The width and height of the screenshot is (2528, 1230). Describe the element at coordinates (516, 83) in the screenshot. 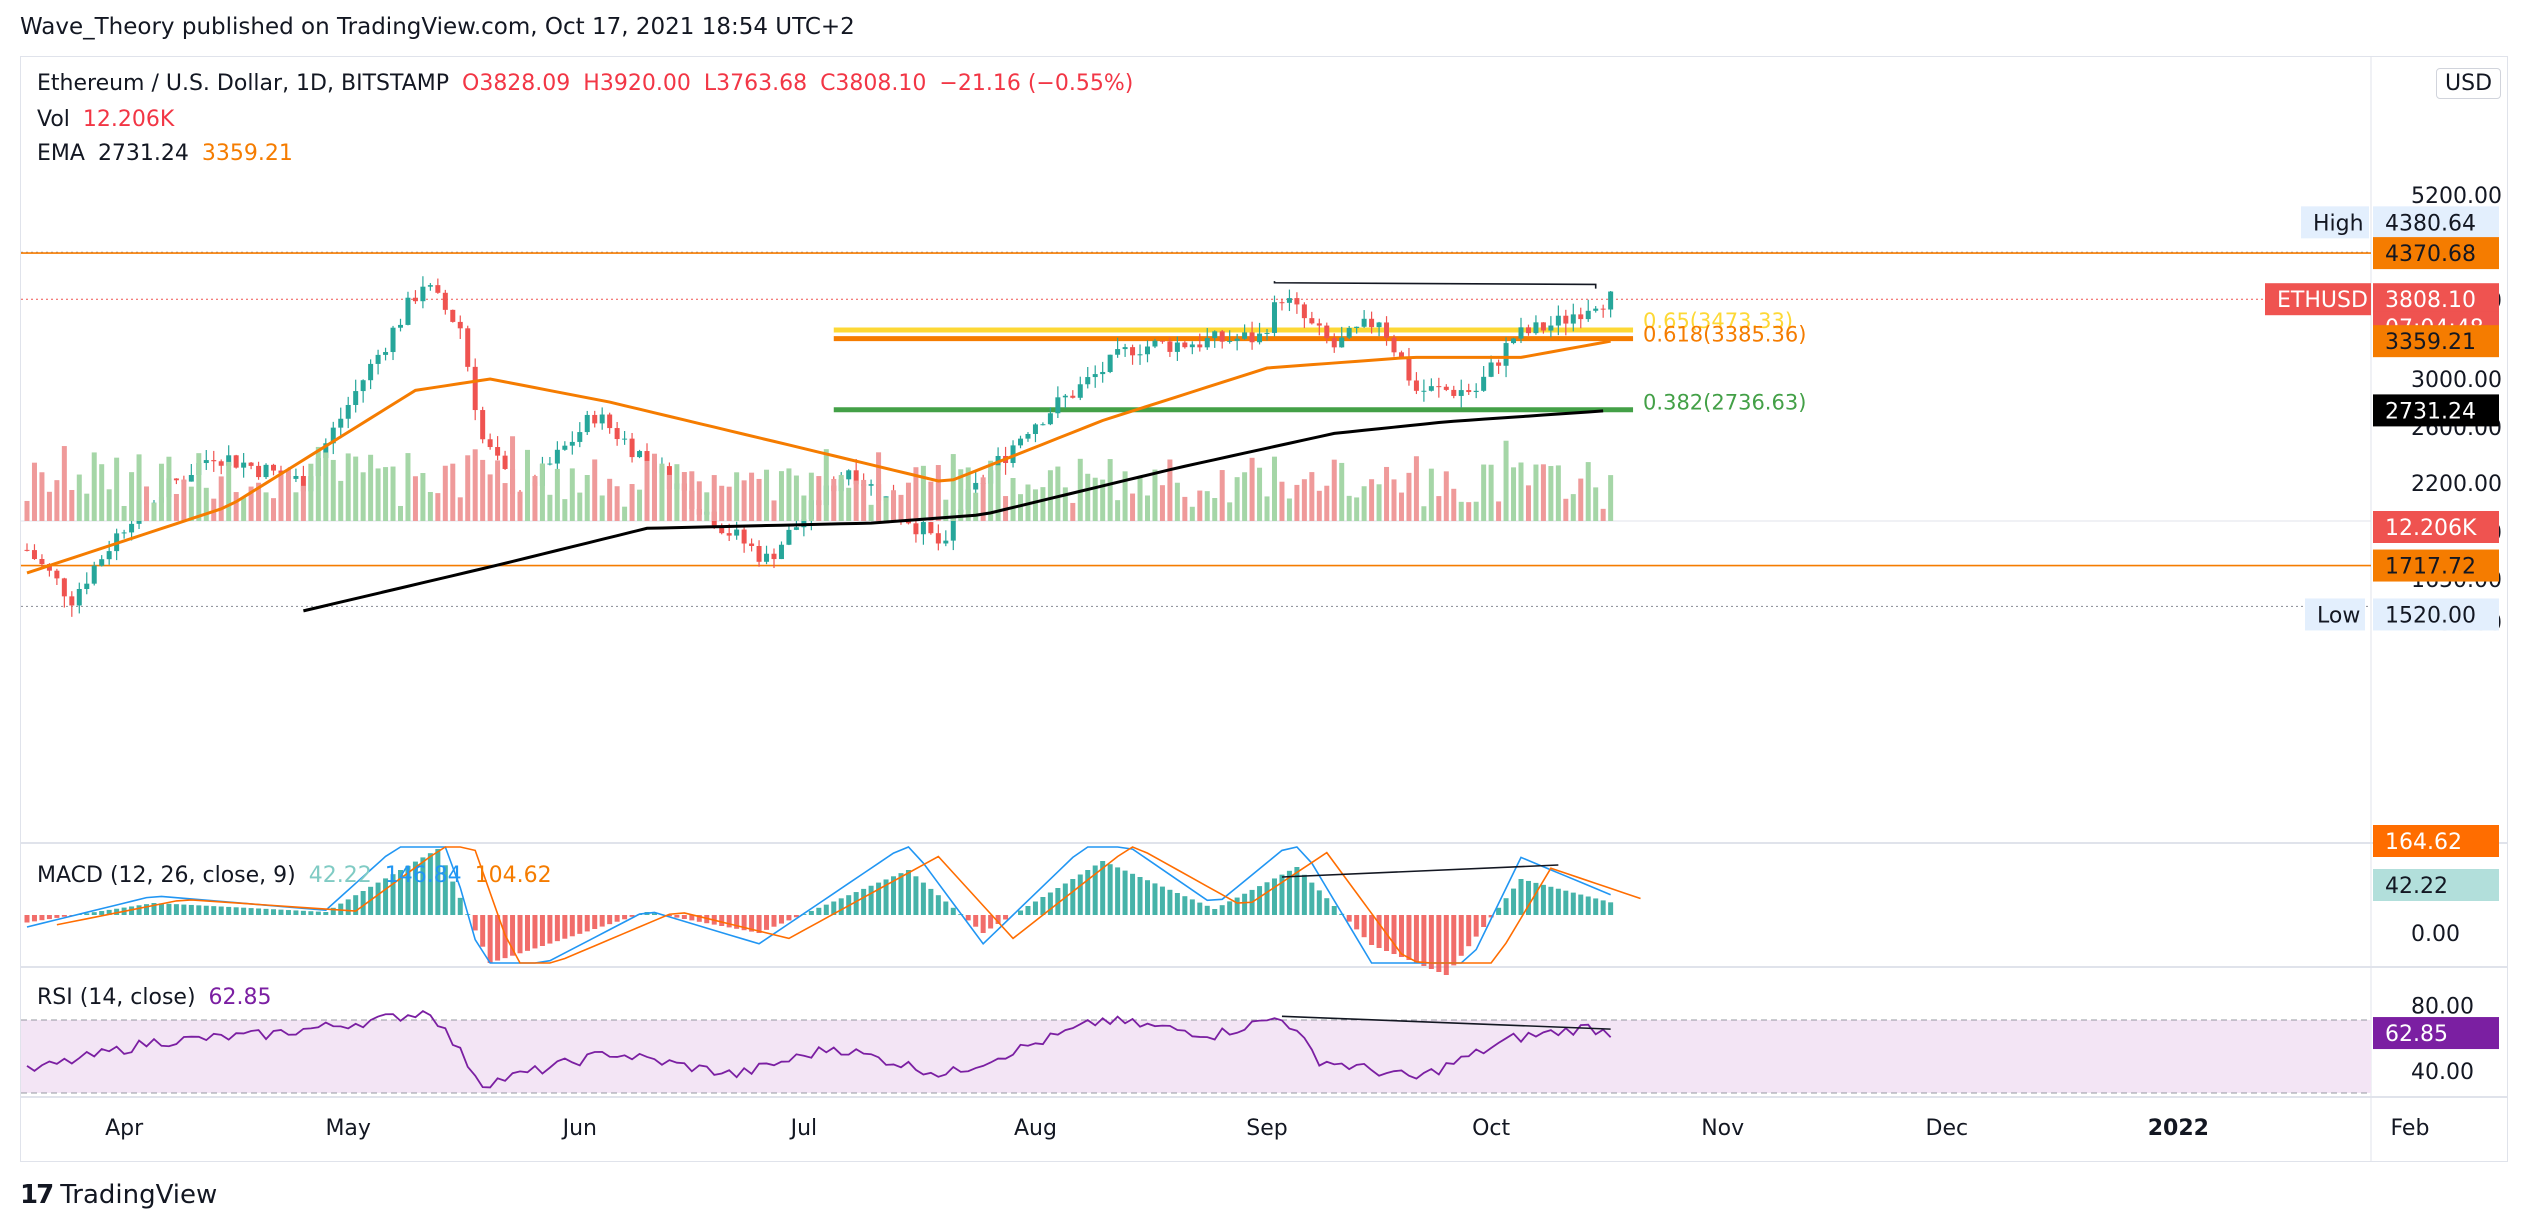

I see `ohlc-open: O3828.09` at that location.